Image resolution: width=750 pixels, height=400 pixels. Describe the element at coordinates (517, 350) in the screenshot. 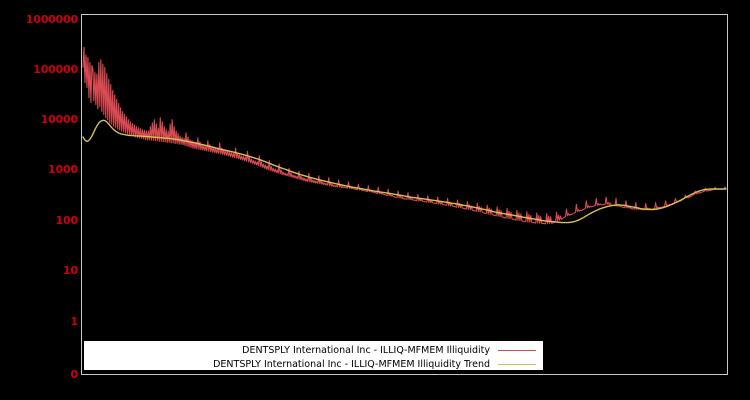

I see `legend-swatch-illiquidity` at that location.